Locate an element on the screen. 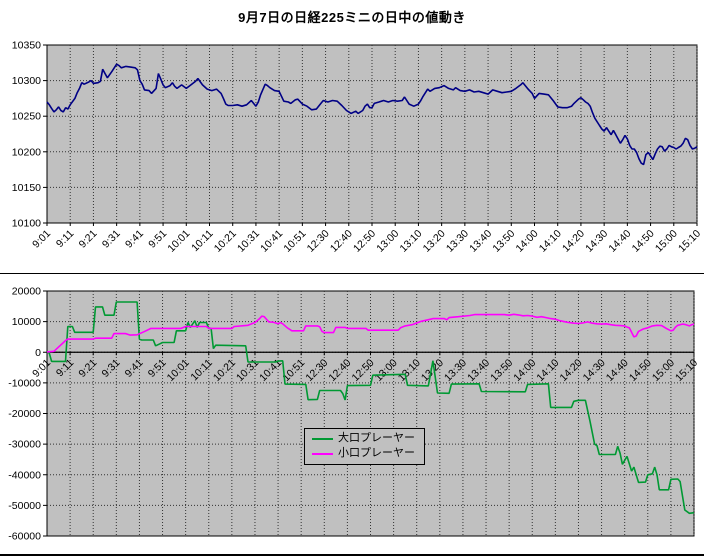  svg-text: 10:01 is located at coordinates (178, 241).